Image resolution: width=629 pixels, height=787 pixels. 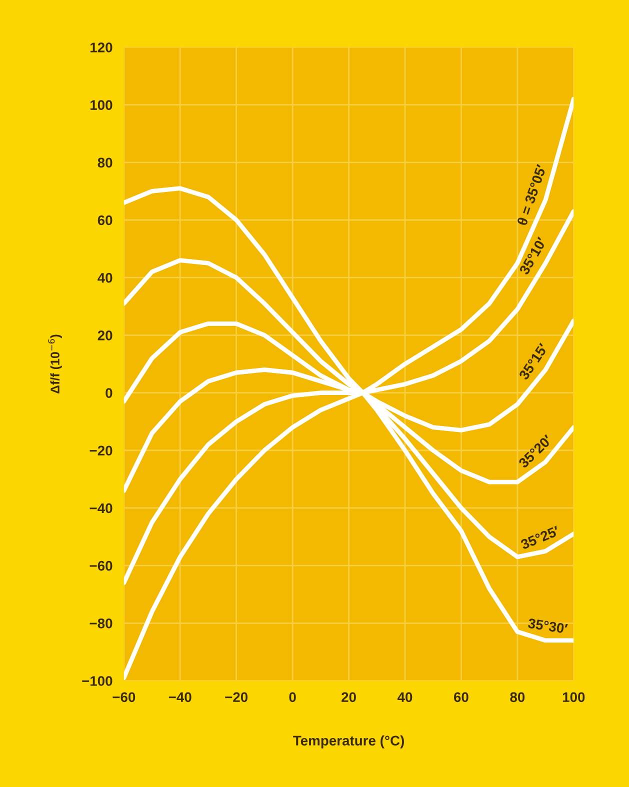 What do you see at coordinates (101, 451) in the screenshot?
I see `y-tick-label: −20` at bounding box center [101, 451].